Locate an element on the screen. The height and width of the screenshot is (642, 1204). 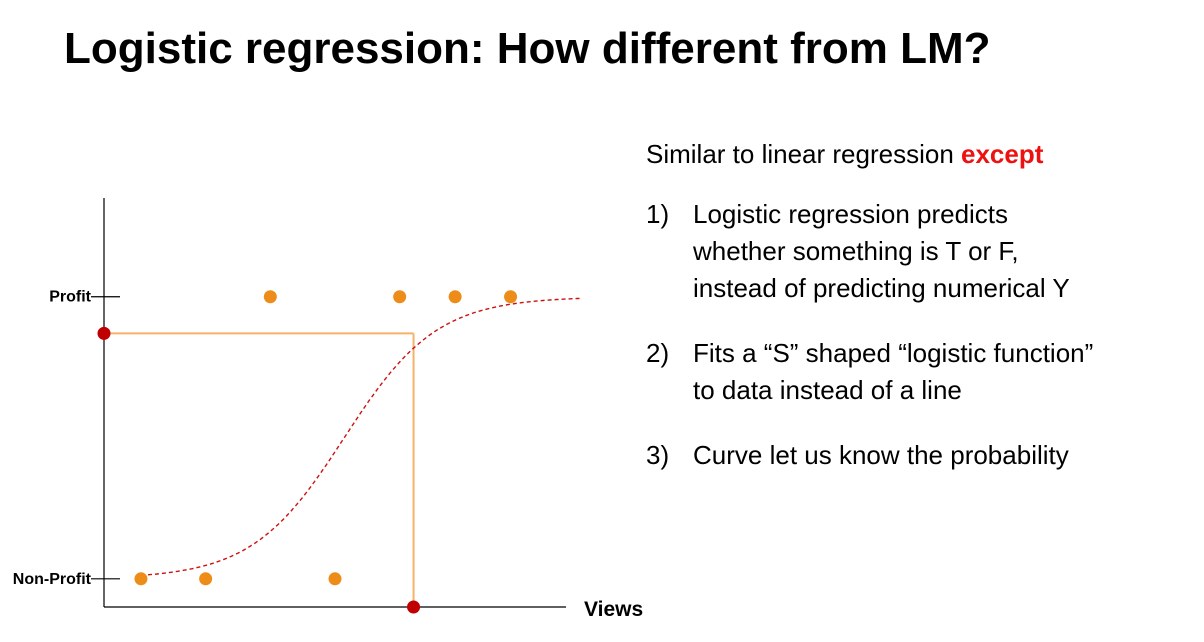
point-text-line: to data instead of a line is located at coordinates (827, 390).